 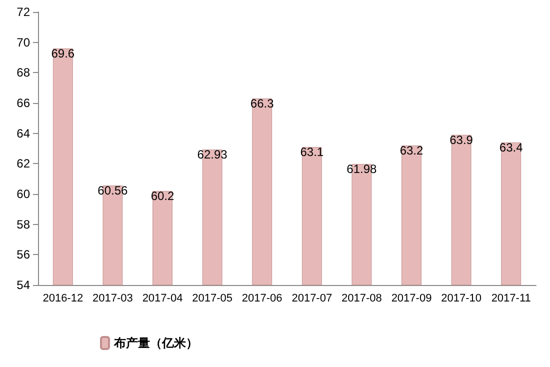 What do you see at coordinates (23, 103) in the screenshot?
I see `y-tick-label: 66` at bounding box center [23, 103].